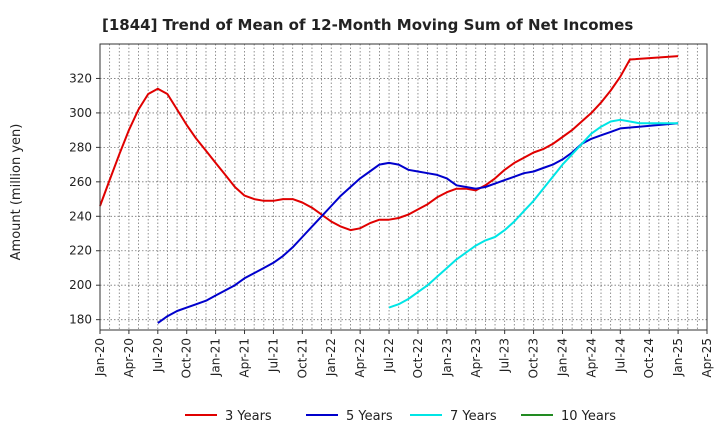 This screenshot has width=720, height=440. I want to click on x-tick-label: Jul-23, so click(505, 355).